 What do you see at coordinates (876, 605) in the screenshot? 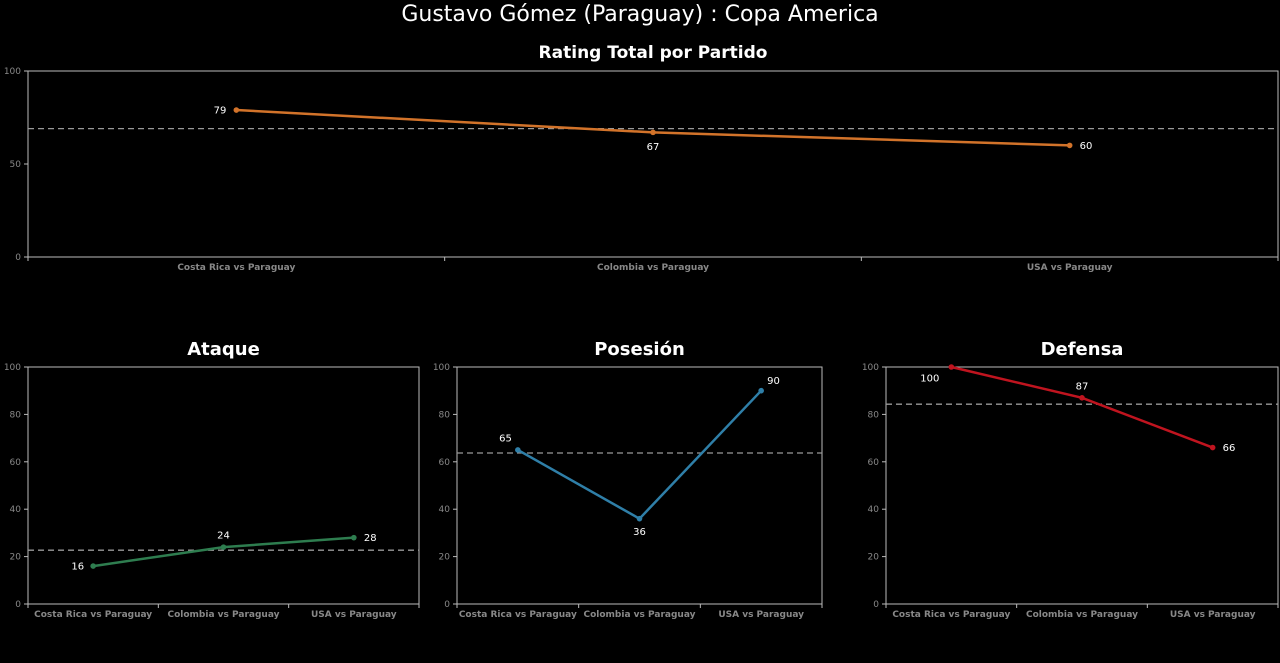
I see `defensa-ytick-label: 0` at bounding box center [876, 605].